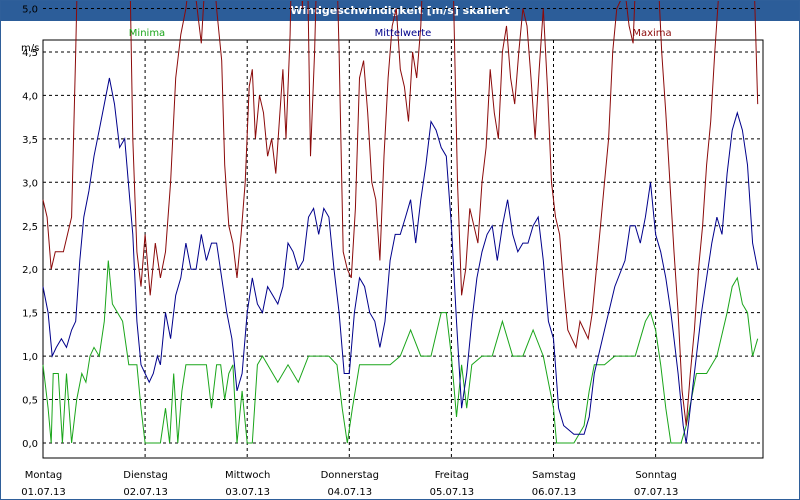 This screenshot has height=500, width=800. Describe the element at coordinates (30, 10) in the screenshot. I see `y-tick-label: 5,0` at that location.